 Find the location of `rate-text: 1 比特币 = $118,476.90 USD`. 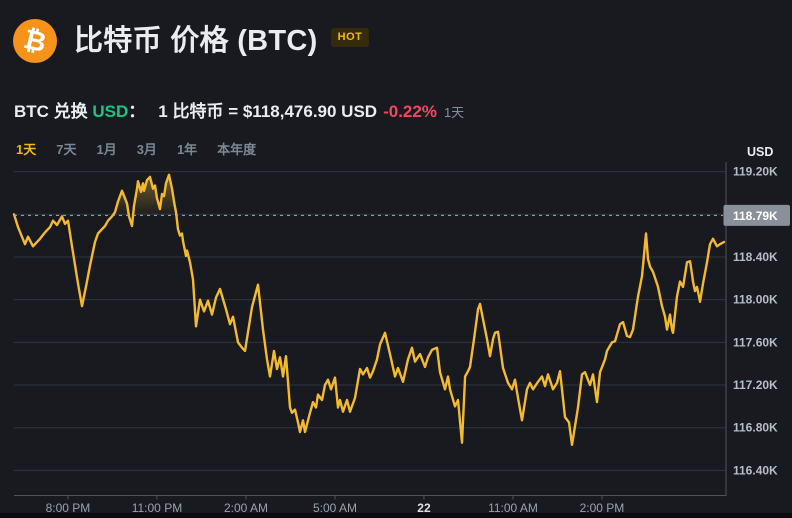

rate-text: 1 比特币 = $118,476.90 USD is located at coordinates (268, 111).